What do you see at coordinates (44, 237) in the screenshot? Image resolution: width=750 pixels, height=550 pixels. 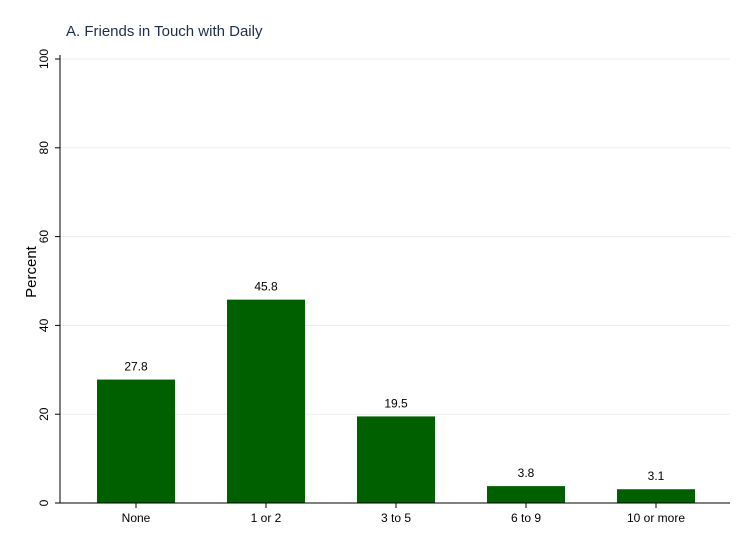 I see `y-tick-label: 60` at bounding box center [44, 237].